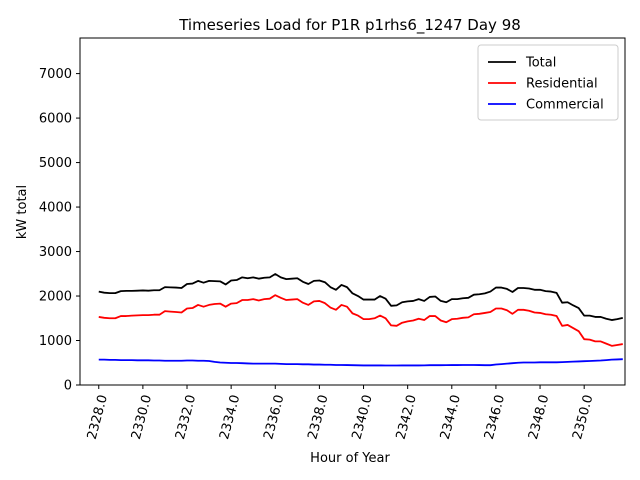 The height and width of the screenshot is (480, 640). I want to click on y-tick-label: 0, so click(68, 386).